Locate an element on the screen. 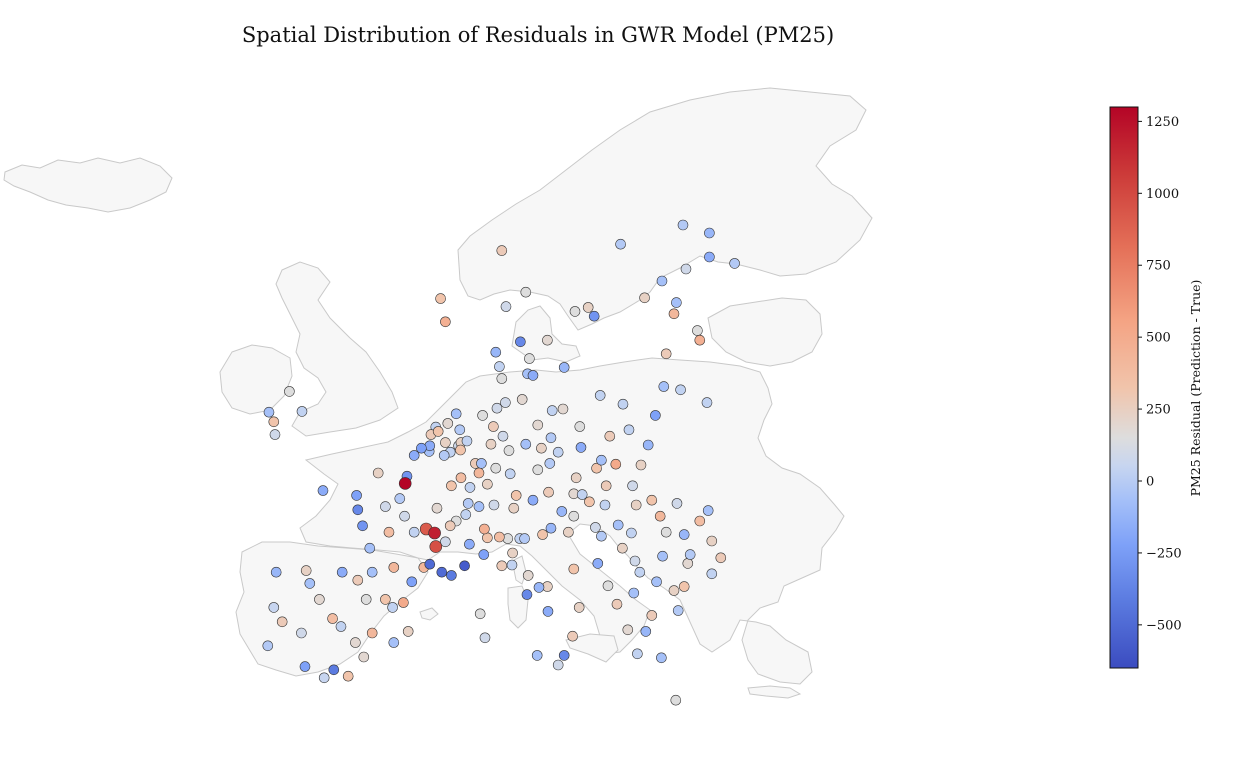  colorbar-tick-label: 1000 is located at coordinates (1162, 194).